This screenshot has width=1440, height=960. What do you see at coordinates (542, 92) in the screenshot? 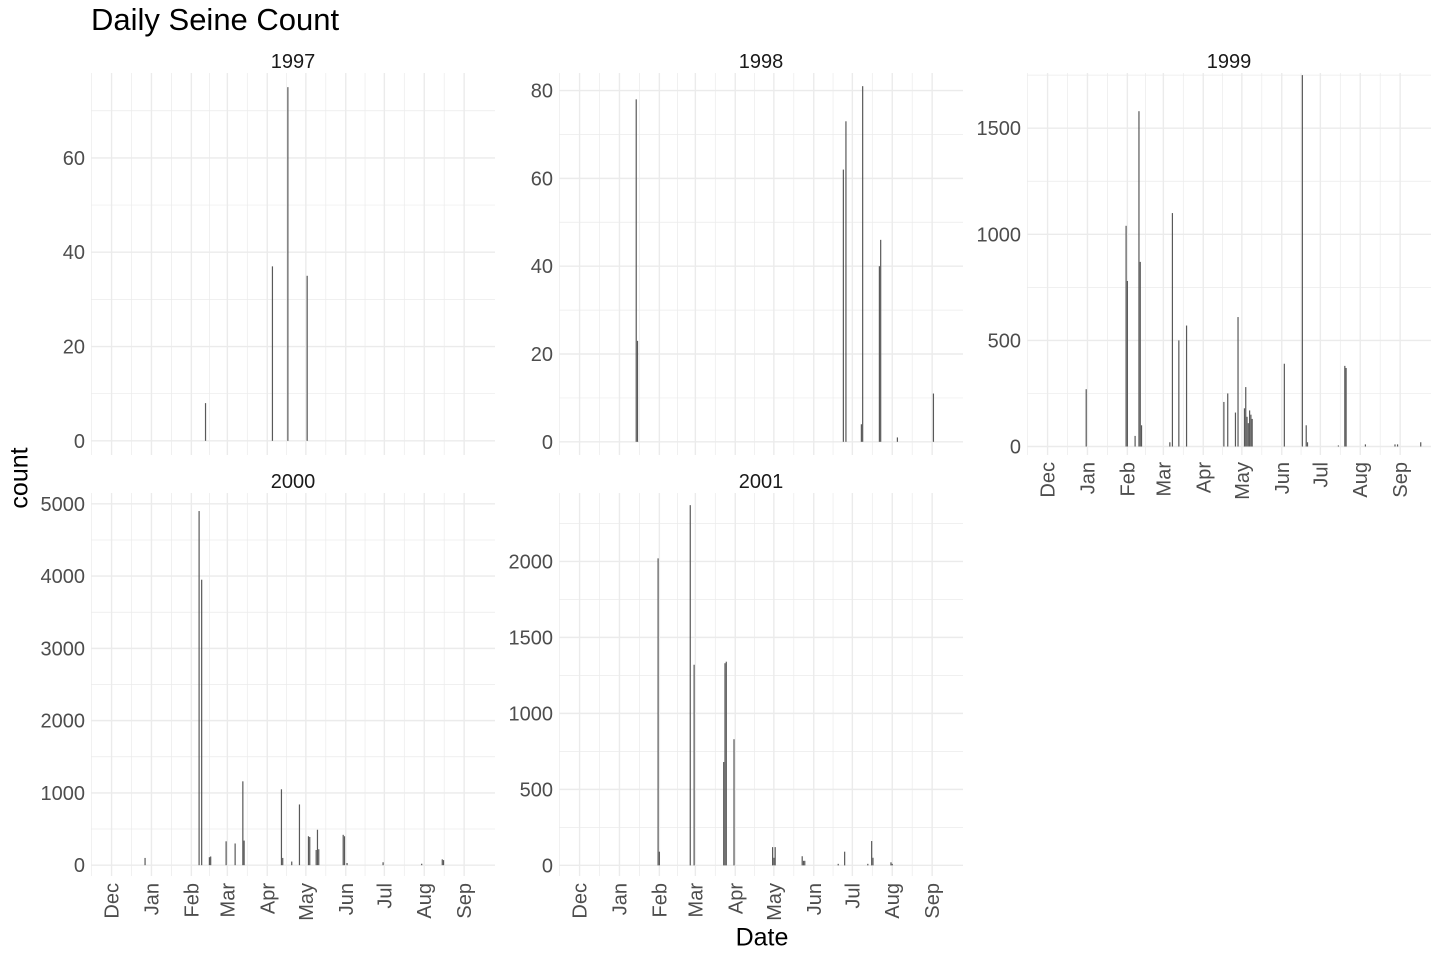
I see `y-tick-label: 80` at bounding box center [542, 92].